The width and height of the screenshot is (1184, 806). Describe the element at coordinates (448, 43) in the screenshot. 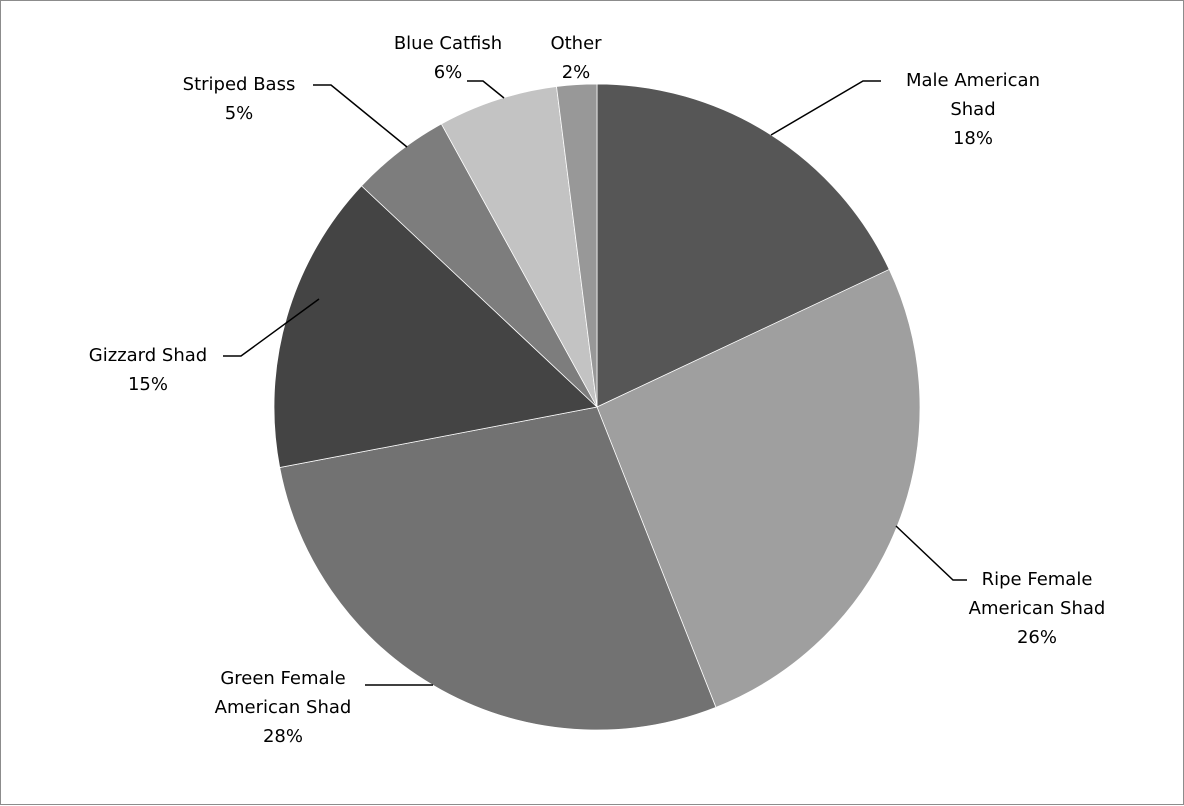

I see `category-label-blue-catfish: Blue Catfish` at that location.